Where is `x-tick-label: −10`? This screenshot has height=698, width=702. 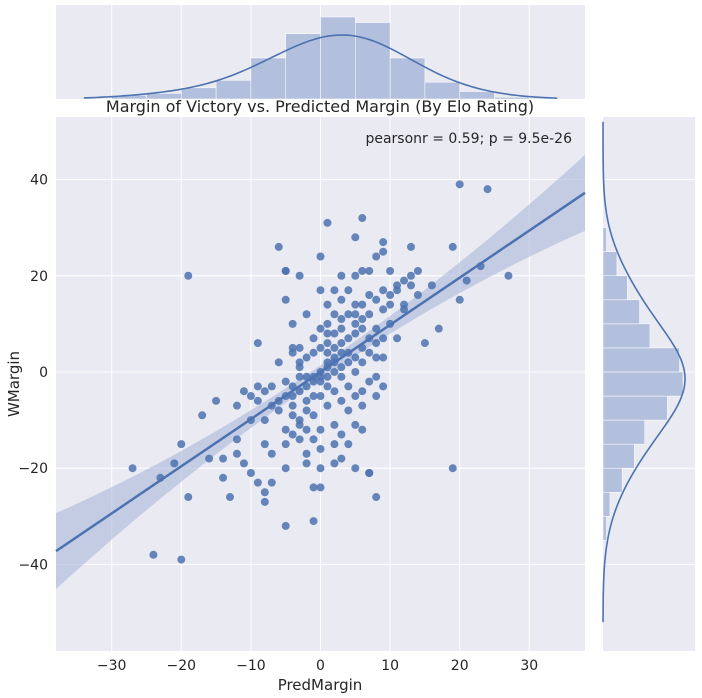 x-tick-label: −10 is located at coordinates (251, 666).